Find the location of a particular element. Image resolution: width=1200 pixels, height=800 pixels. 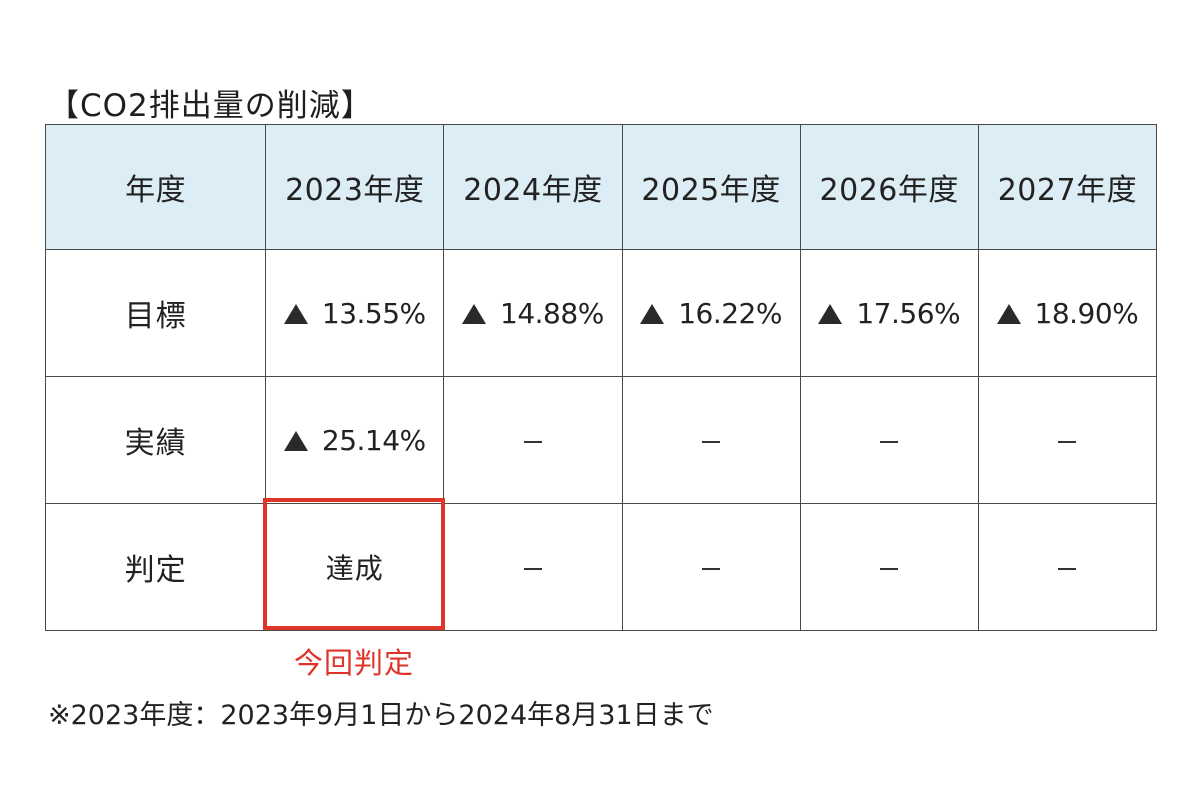

judgement-cell-2024 is located at coordinates (533, 567).